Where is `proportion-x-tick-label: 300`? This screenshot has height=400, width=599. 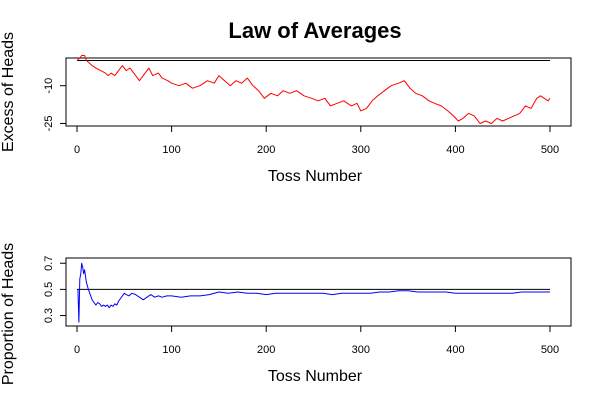 proportion-x-tick-label: 300 is located at coordinates (361, 350).